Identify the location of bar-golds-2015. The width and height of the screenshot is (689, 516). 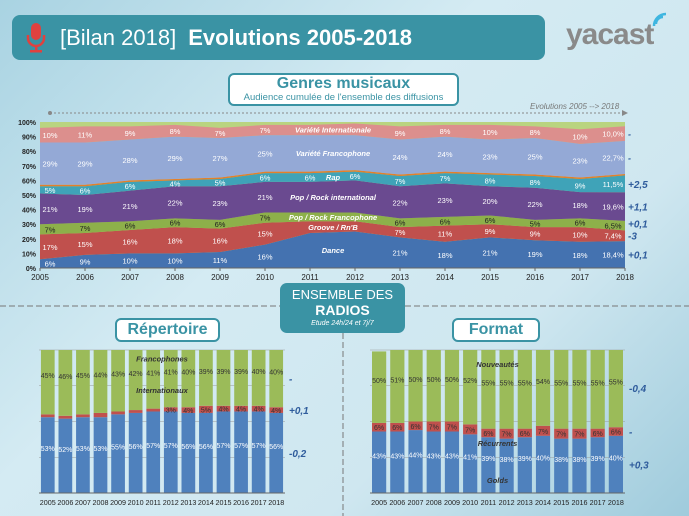
(561, 465).